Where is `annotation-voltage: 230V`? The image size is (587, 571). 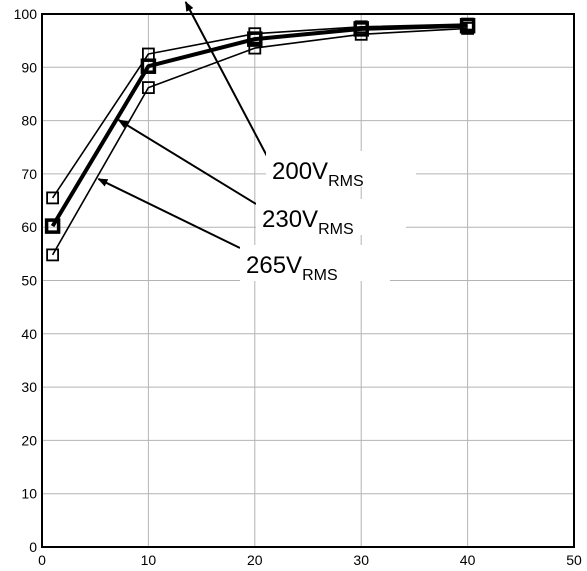 annotation-voltage: 230V is located at coordinates (290, 219).